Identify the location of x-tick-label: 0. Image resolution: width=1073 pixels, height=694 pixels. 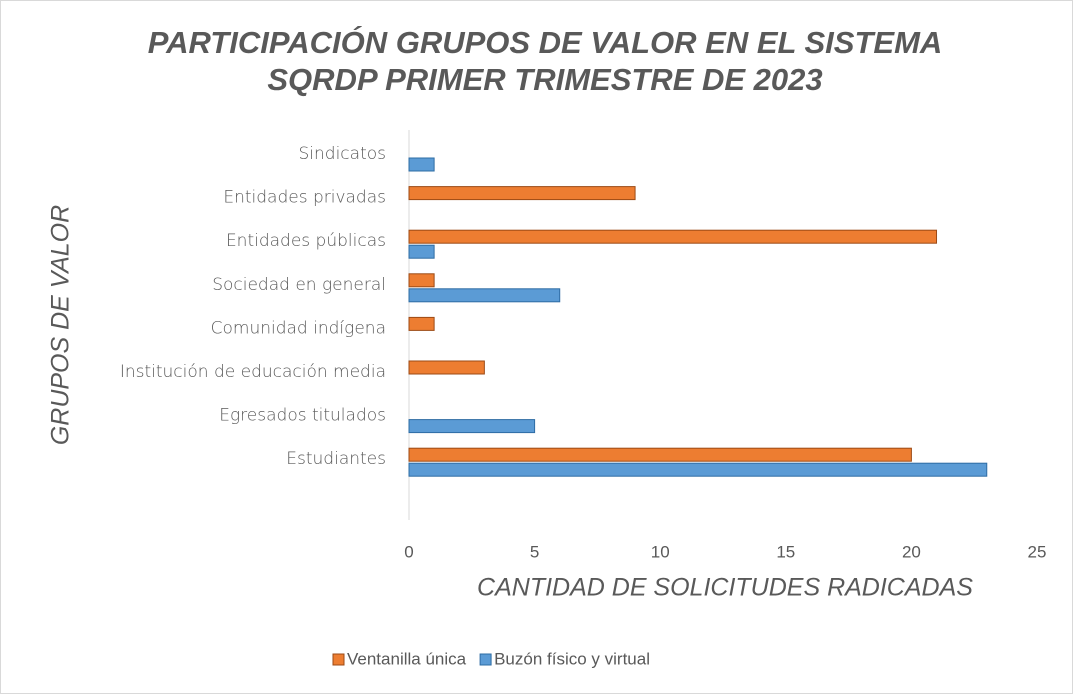
(408, 551).